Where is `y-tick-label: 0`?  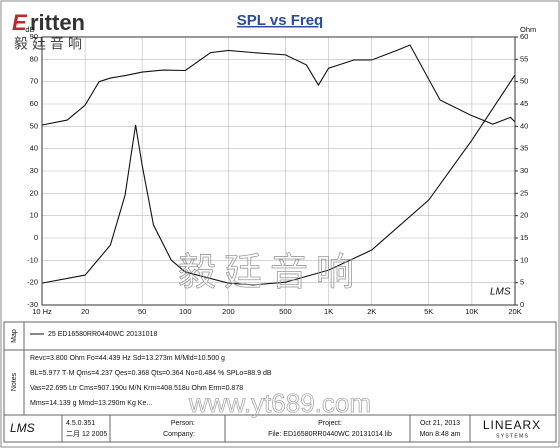
y-tick-label: 0 is located at coordinates (36, 237).